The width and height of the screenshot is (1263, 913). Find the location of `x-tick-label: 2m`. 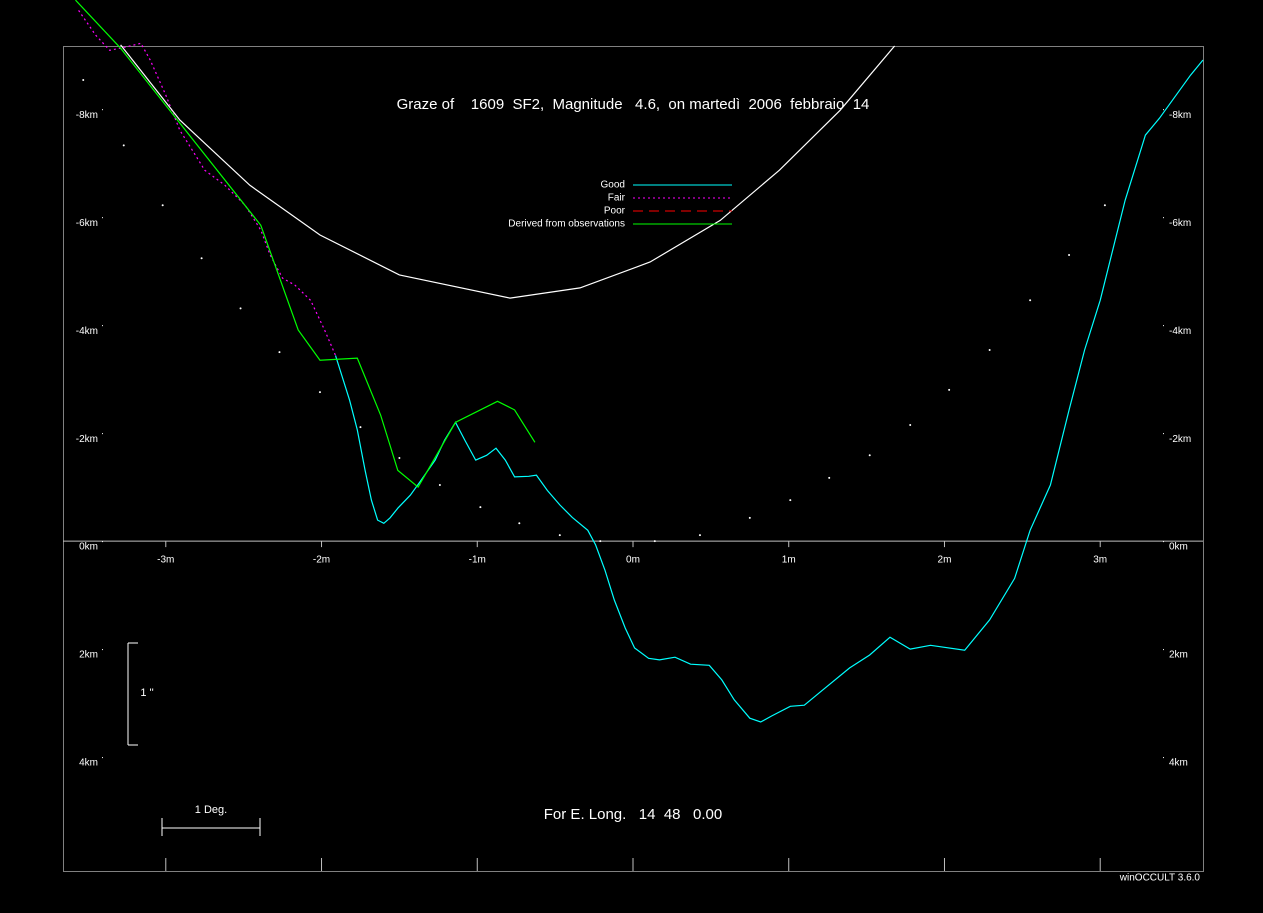

x-tick-label: 2m is located at coordinates (945, 560).